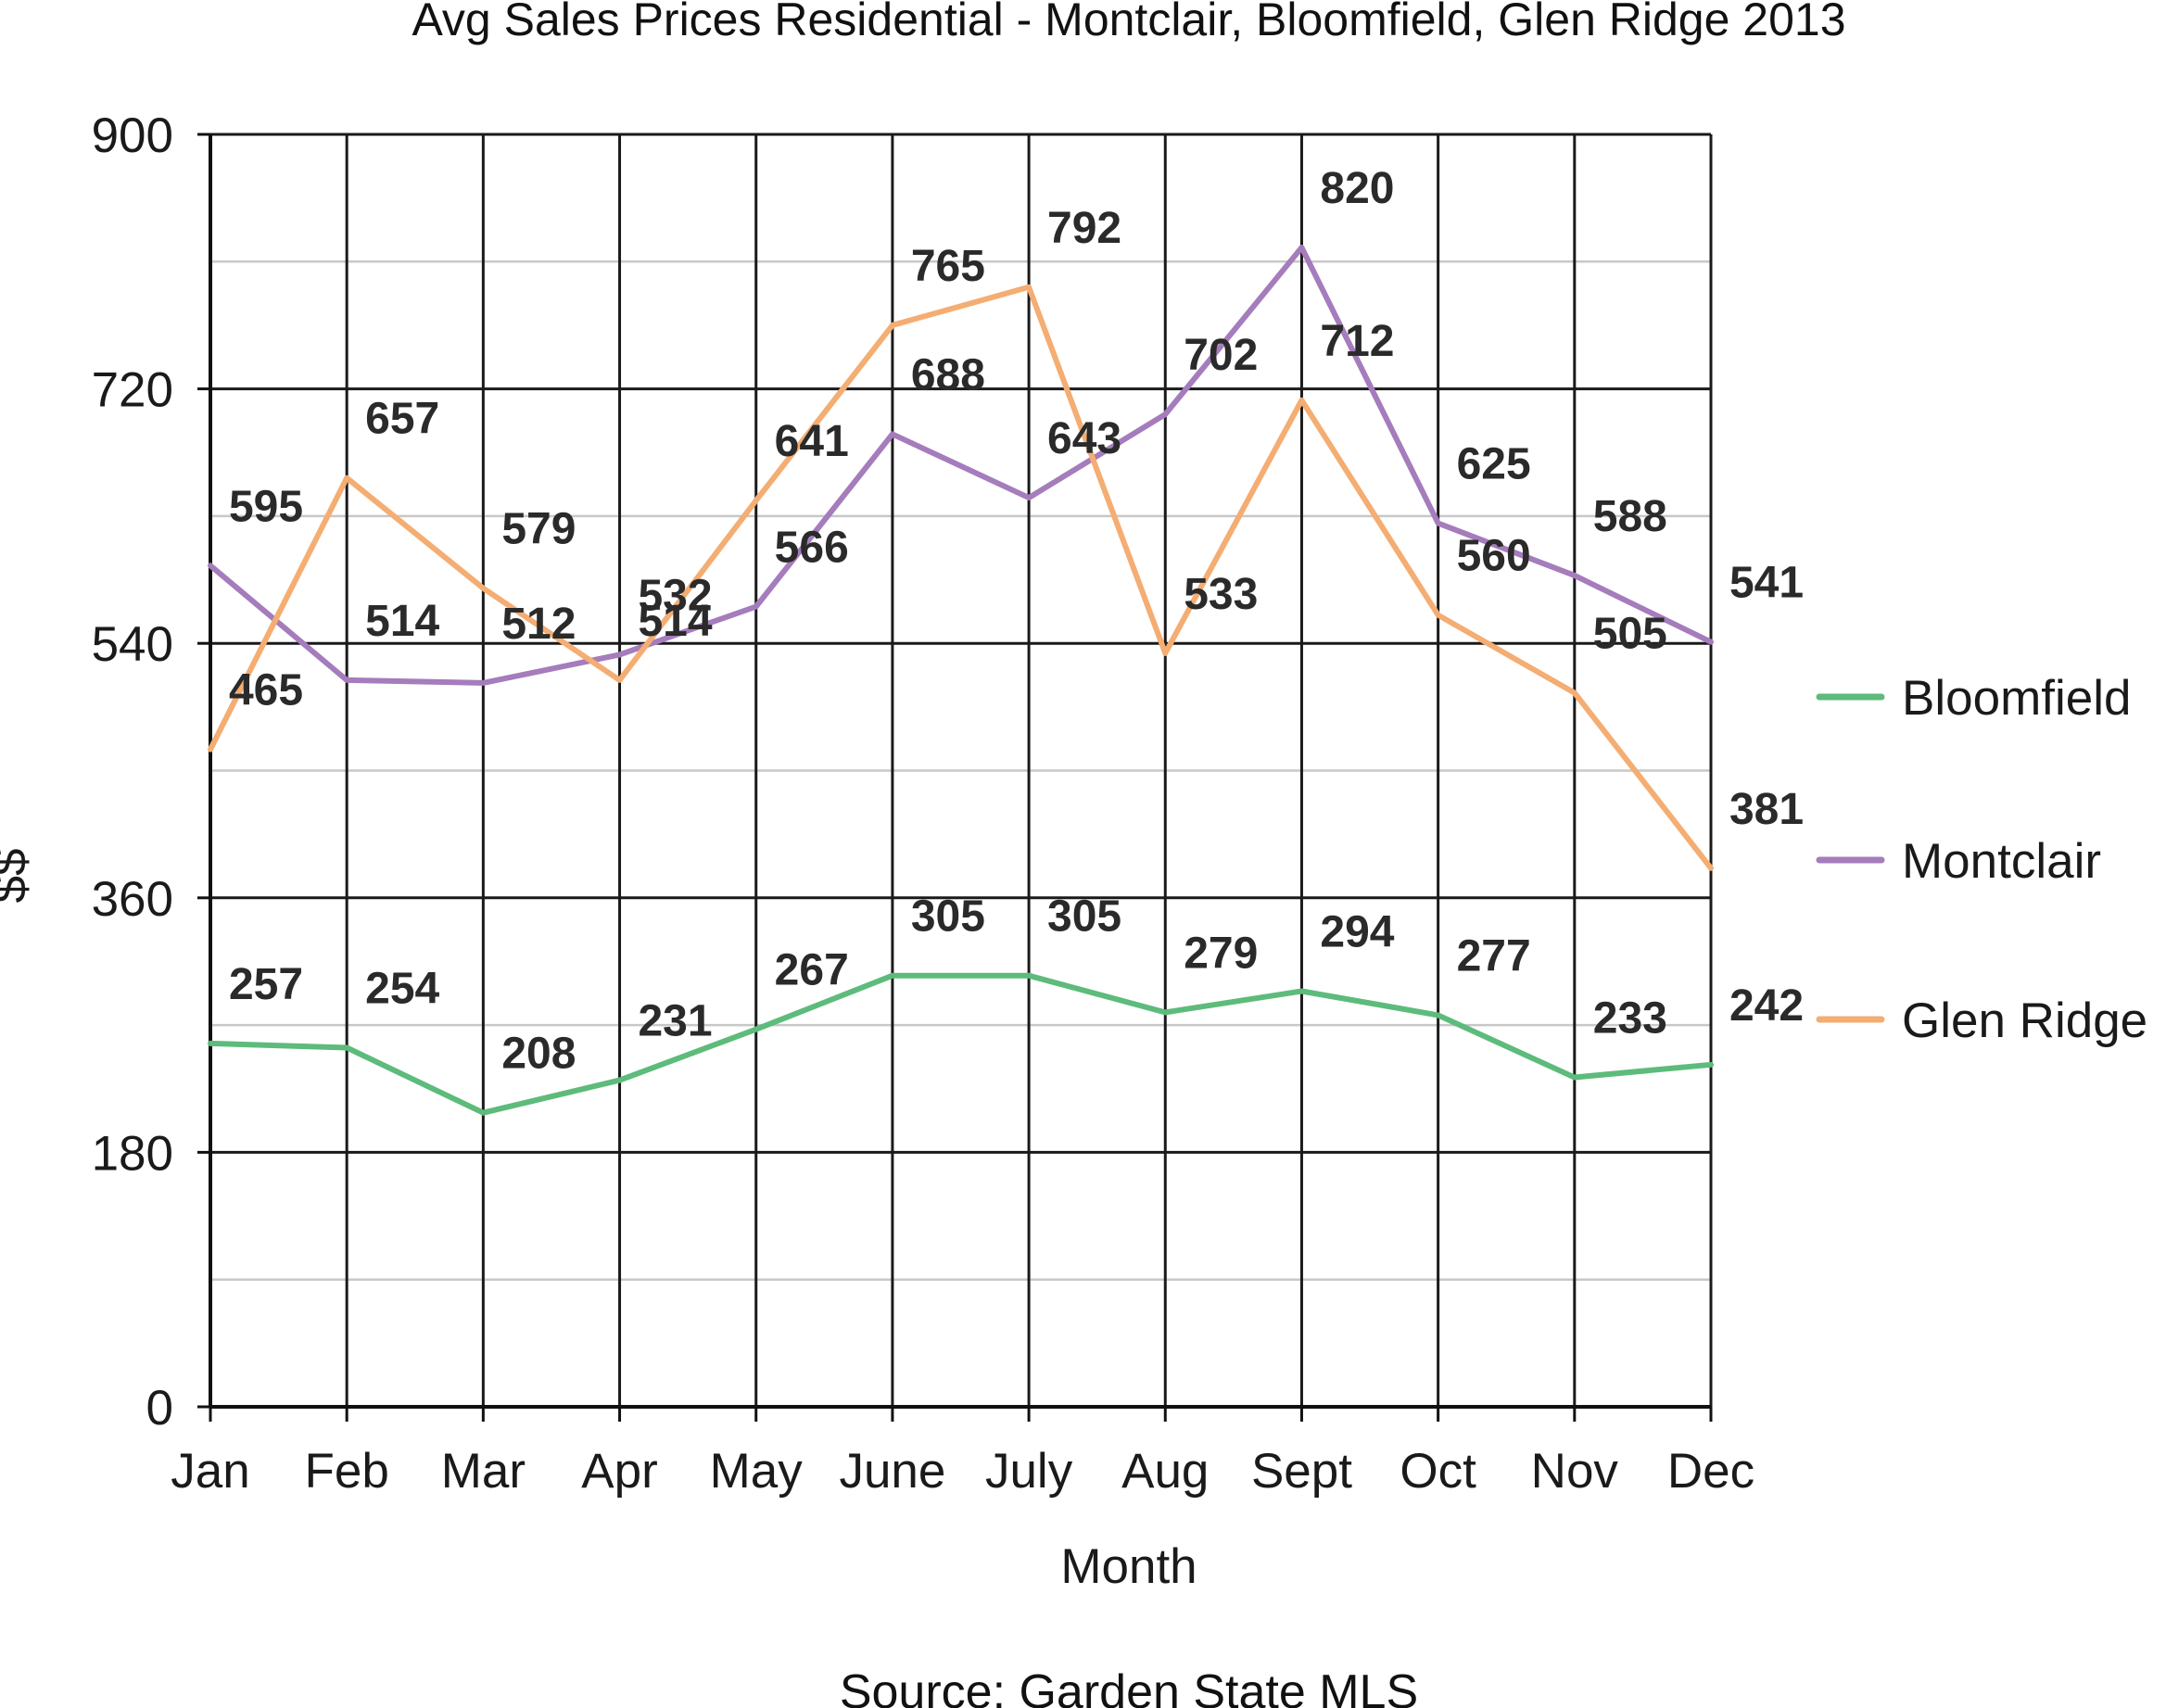 This screenshot has width=2166, height=1708. I want to click on x-tick-label: Apr, so click(619, 1472).